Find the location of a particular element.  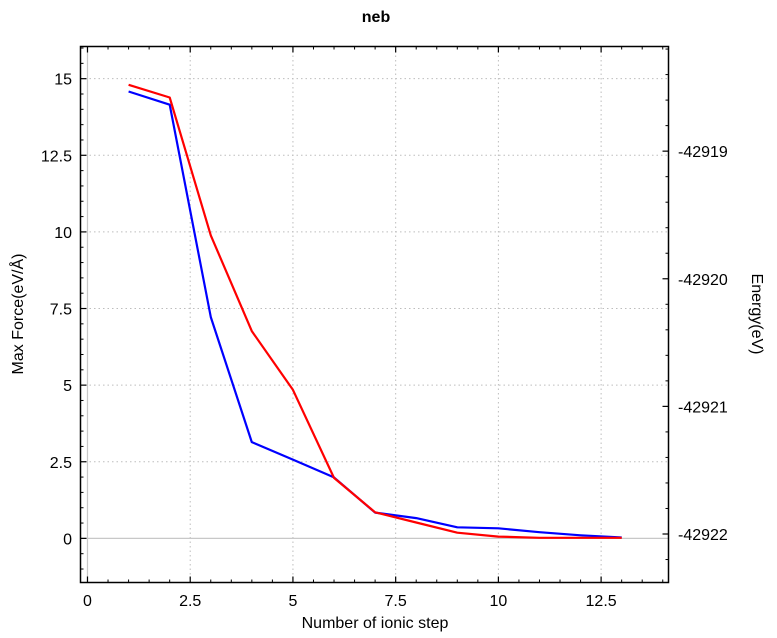

right-ticks is located at coordinates (665, 304).